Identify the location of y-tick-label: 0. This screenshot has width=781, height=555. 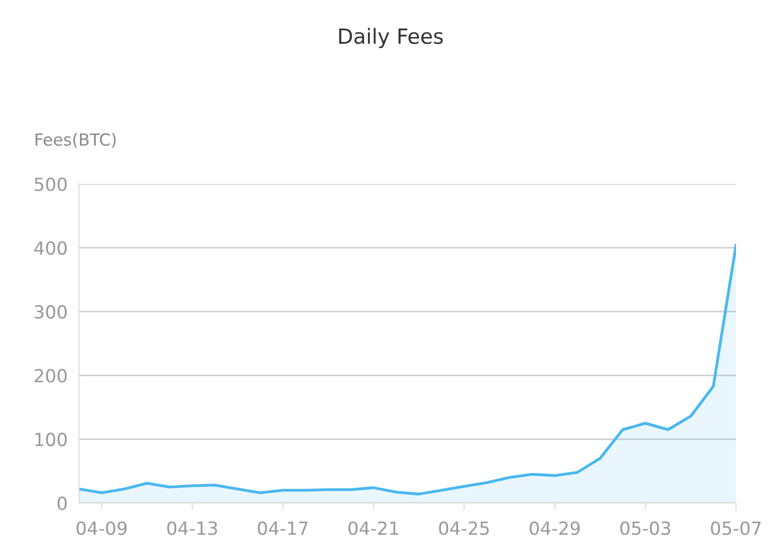
(62, 503).